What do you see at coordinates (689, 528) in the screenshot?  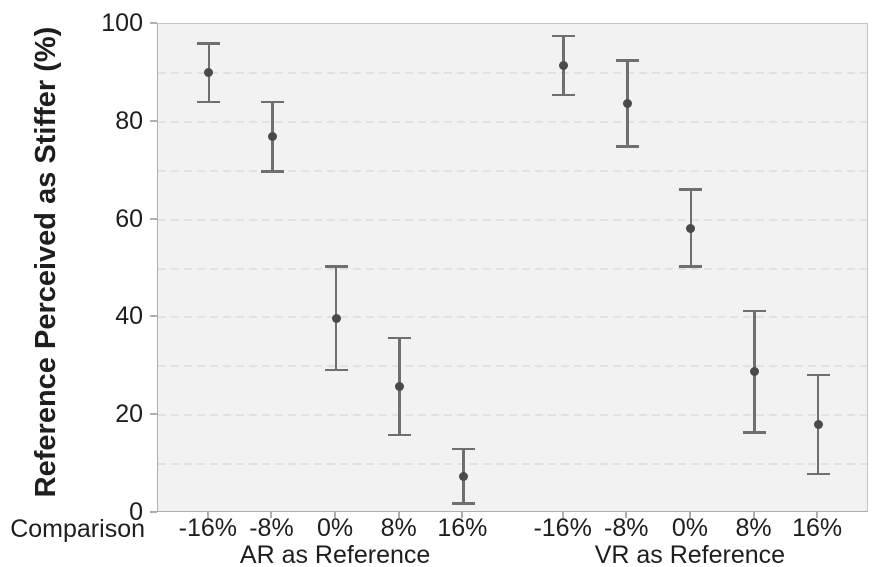 I see `x-tick-label-VR-0%: 0%` at bounding box center [689, 528].